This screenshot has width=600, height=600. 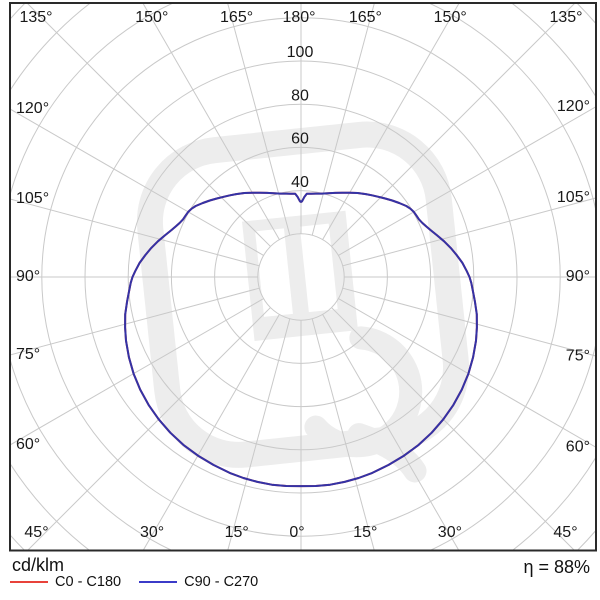 I want to click on unit-label: cd/klm, so click(x=38, y=565).